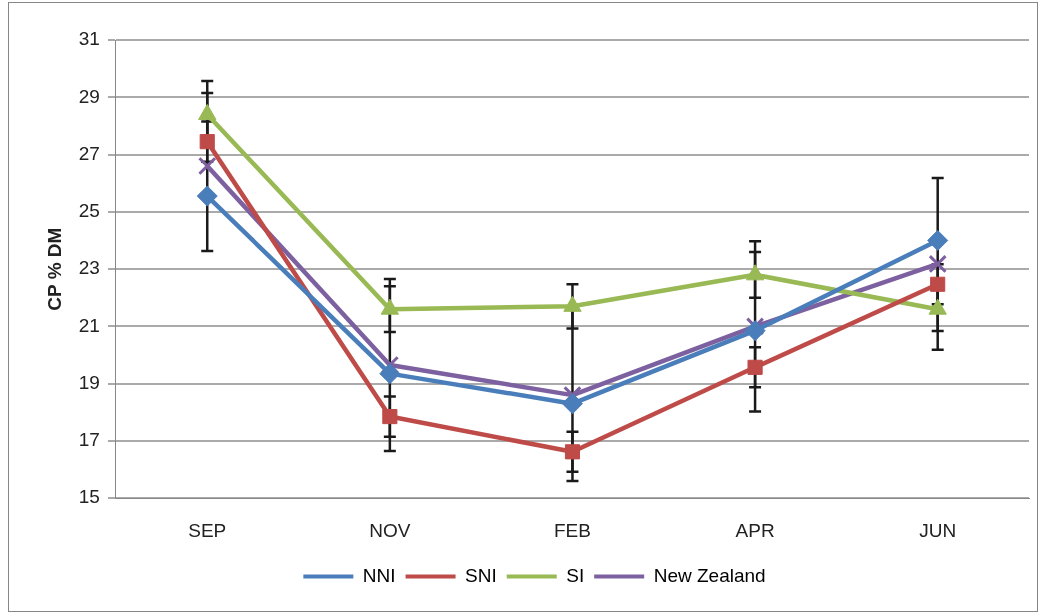 This screenshot has width=1043, height=616. I want to click on y-tick-label: 31, so click(89, 39).